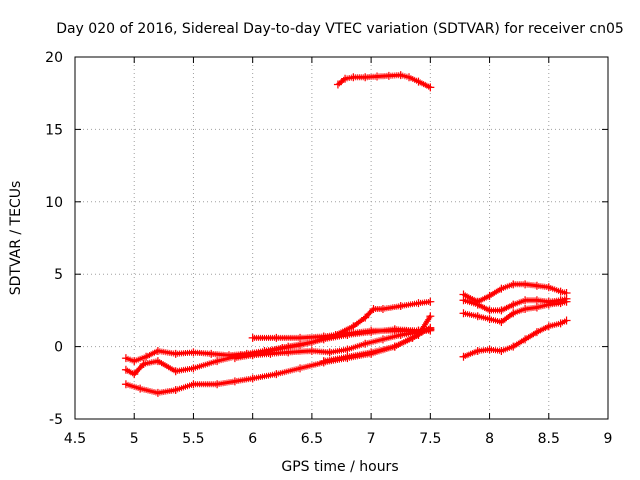  What do you see at coordinates (549, 439) in the screenshot?
I see `x-tick-label: 8.5` at bounding box center [549, 439].